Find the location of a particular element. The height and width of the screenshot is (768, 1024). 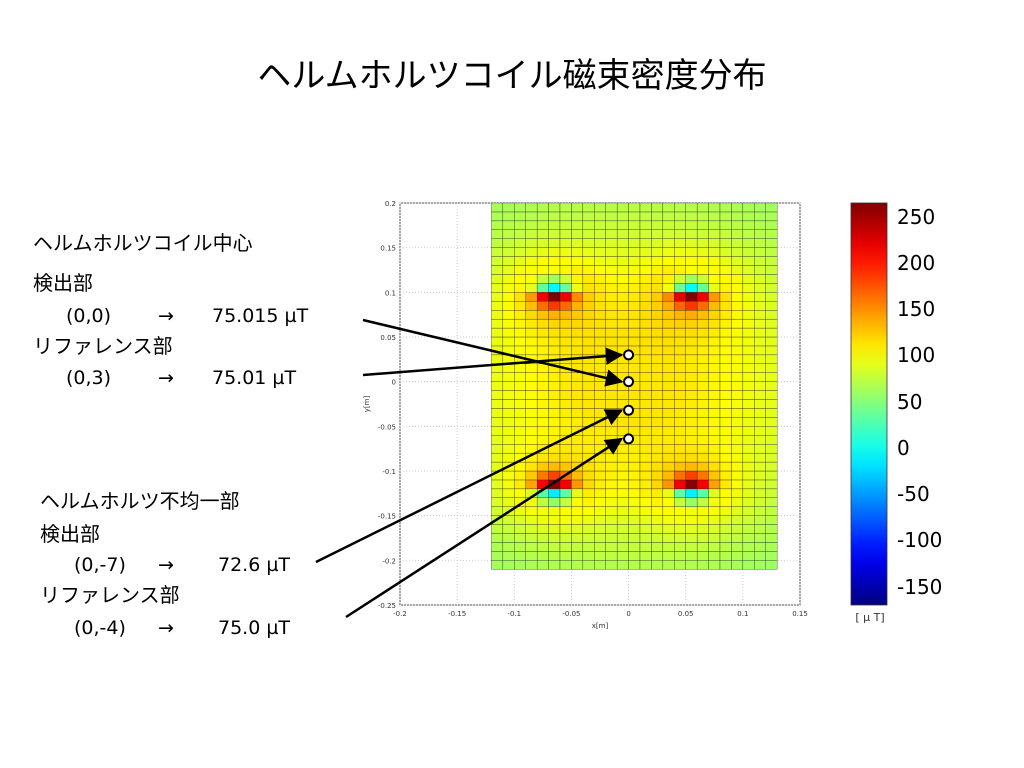

measurement-point is located at coordinates (629, 439).